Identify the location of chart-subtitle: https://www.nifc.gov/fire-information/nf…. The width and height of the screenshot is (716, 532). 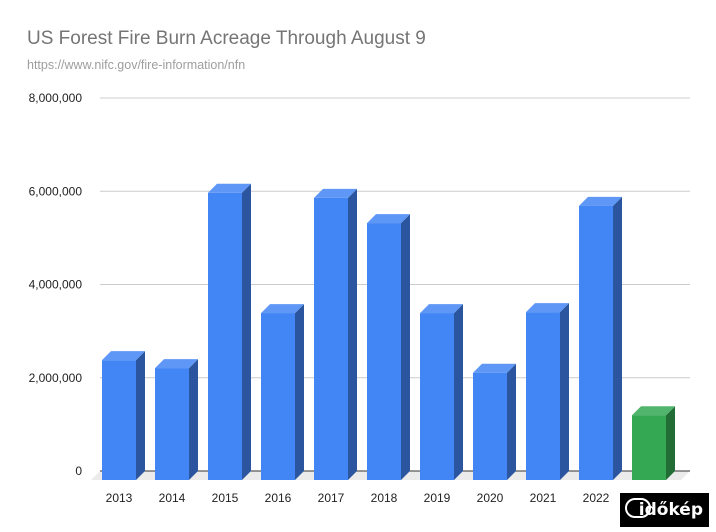
(136, 65).